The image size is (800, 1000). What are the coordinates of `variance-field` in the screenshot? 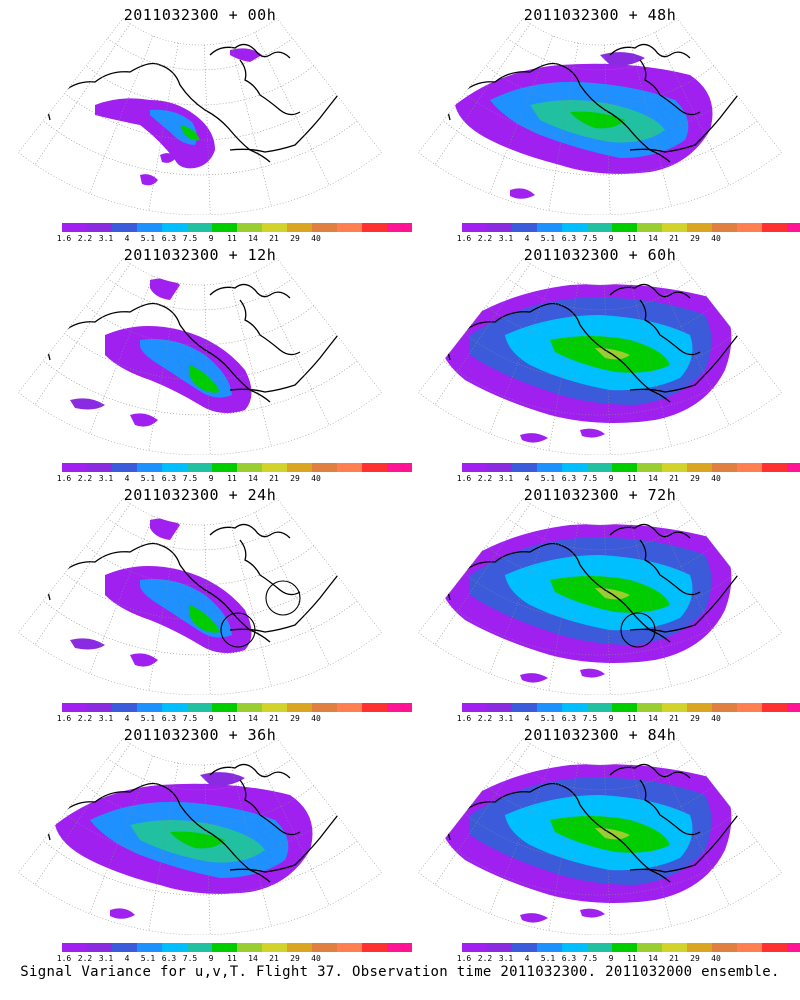 It's located at (193, 359).